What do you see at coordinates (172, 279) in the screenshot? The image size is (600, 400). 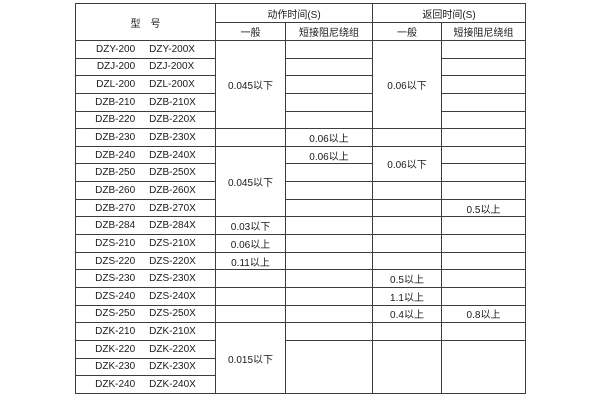 I see `model-label: DZS-230X` at bounding box center [172, 279].